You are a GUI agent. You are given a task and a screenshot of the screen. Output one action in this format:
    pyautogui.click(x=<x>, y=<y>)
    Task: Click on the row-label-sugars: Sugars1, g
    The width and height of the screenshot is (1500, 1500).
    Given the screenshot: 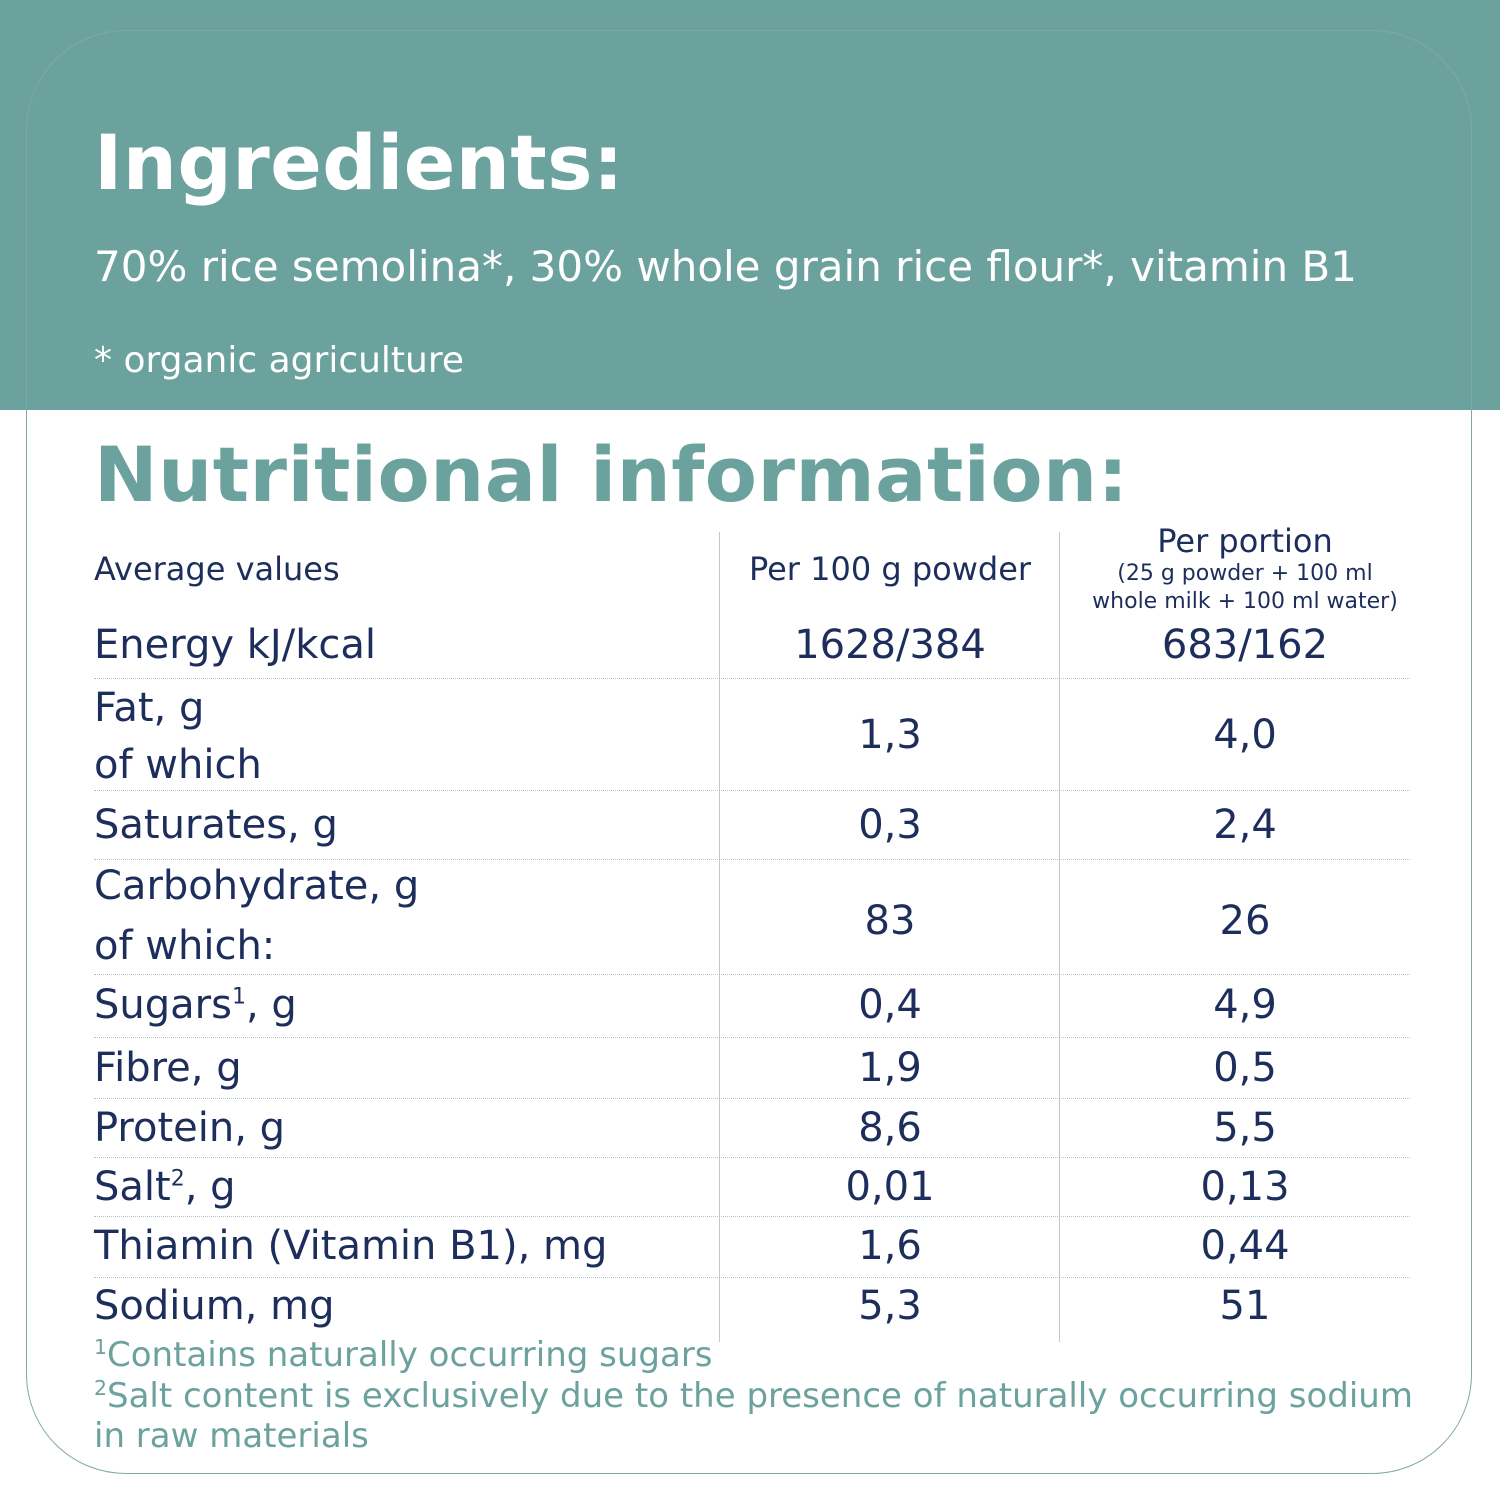 What is the action you would take?
    pyautogui.click(x=195, y=1005)
    